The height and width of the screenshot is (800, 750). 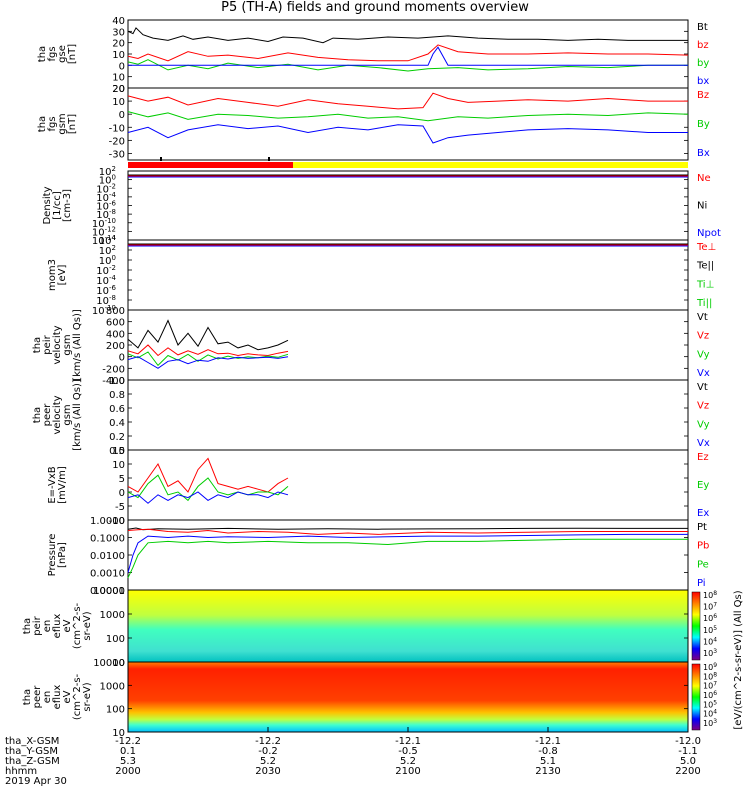 What do you see at coordinates (703, 63) in the screenshot?
I see `legend-entry: by` at bounding box center [703, 63].